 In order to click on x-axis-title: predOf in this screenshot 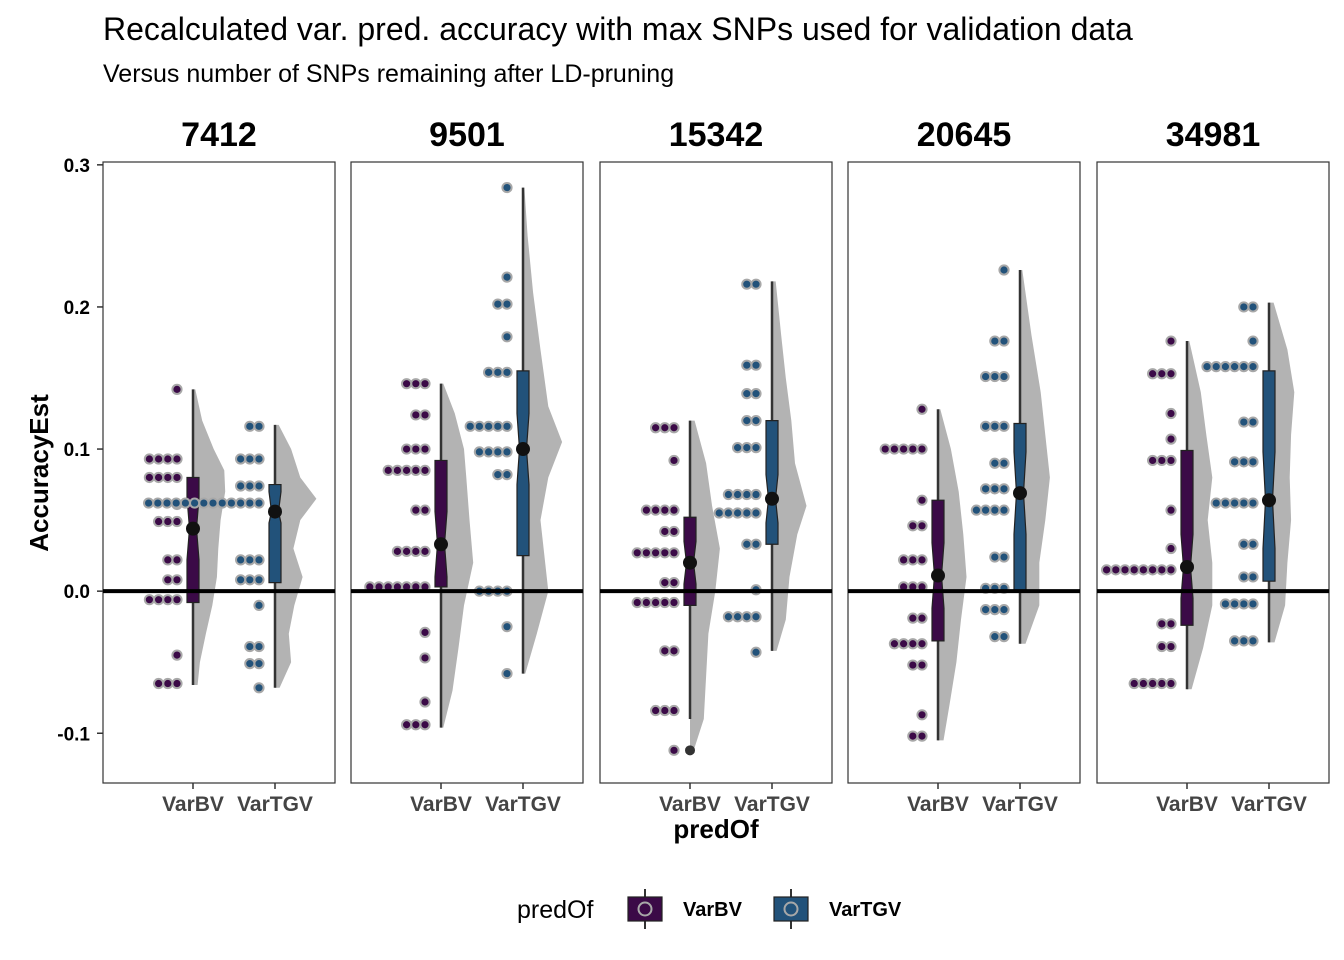, I will do `click(716, 829)`.